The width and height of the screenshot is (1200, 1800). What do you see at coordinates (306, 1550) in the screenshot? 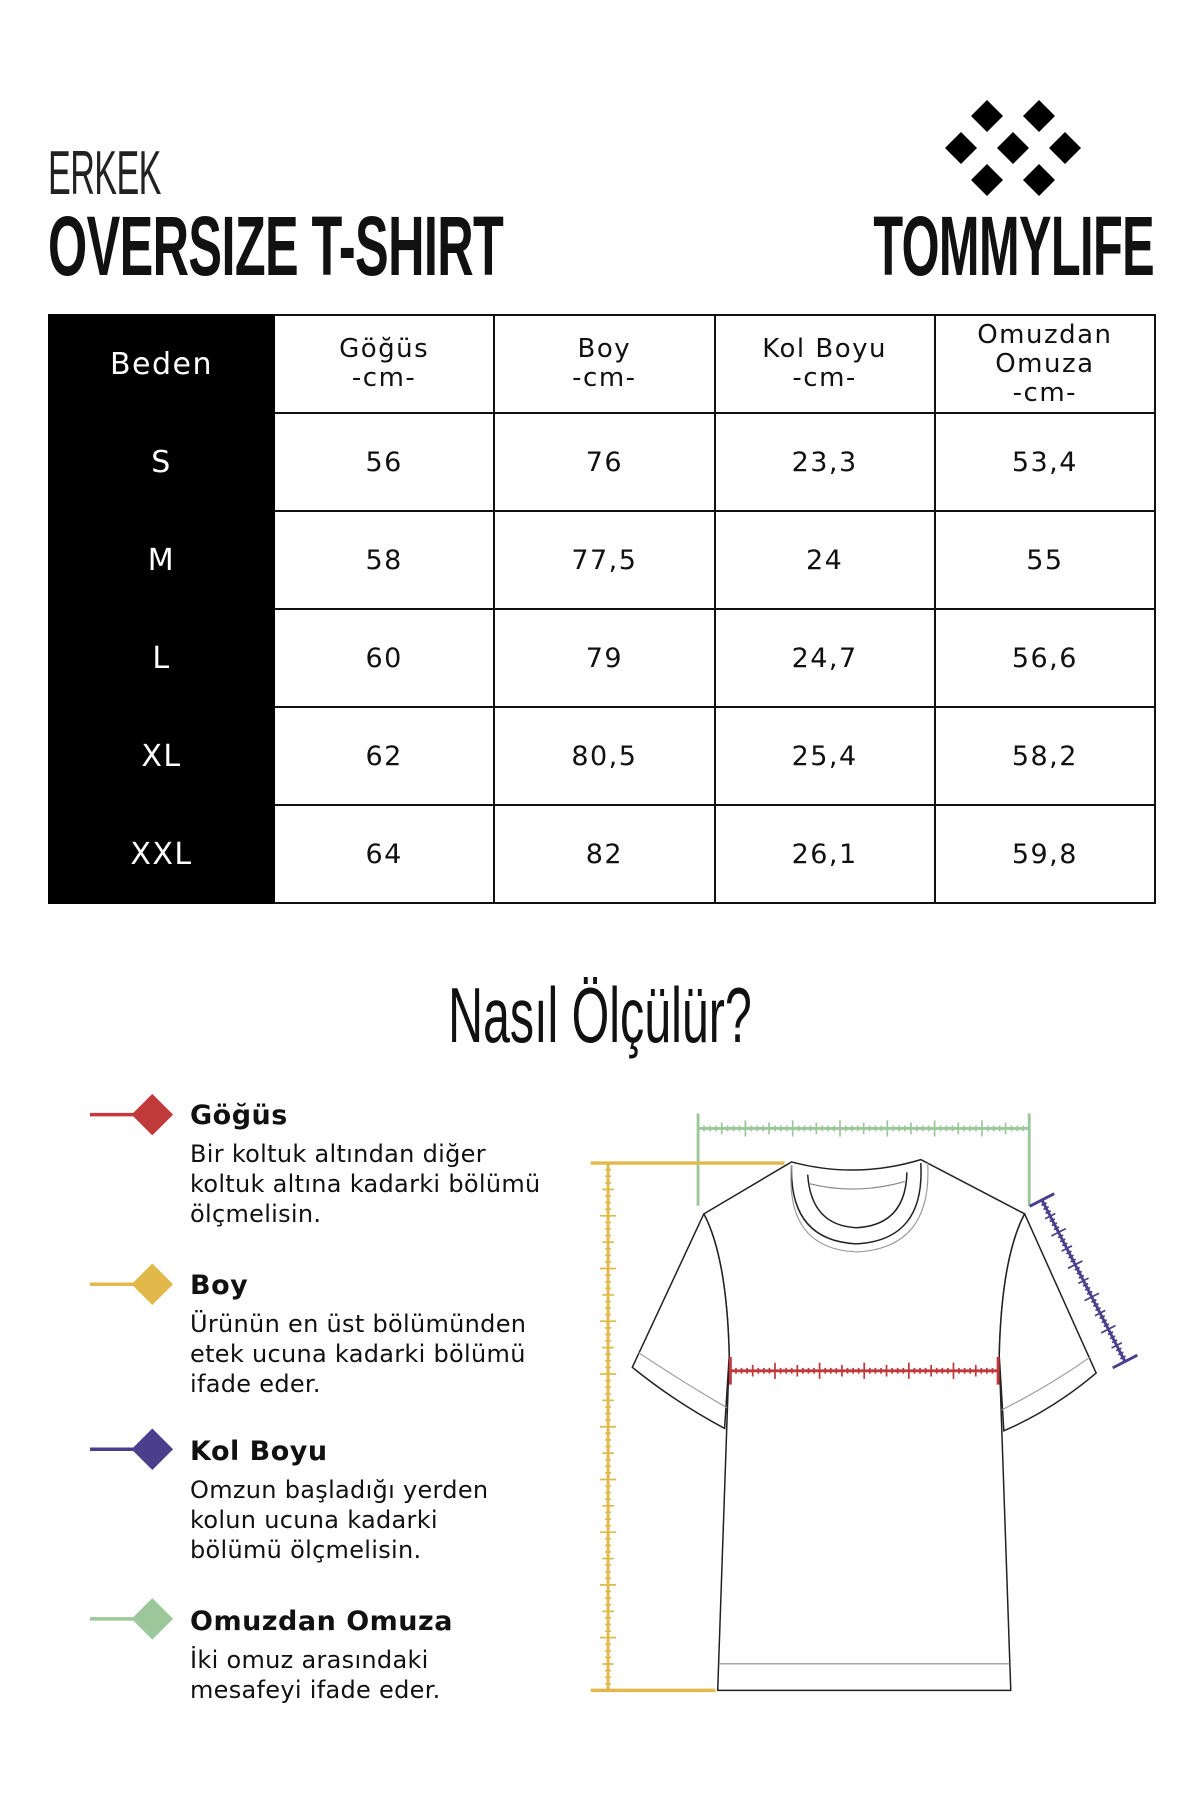
I see `legend-description-line: bölümü ölçmelisin.` at bounding box center [306, 1550].